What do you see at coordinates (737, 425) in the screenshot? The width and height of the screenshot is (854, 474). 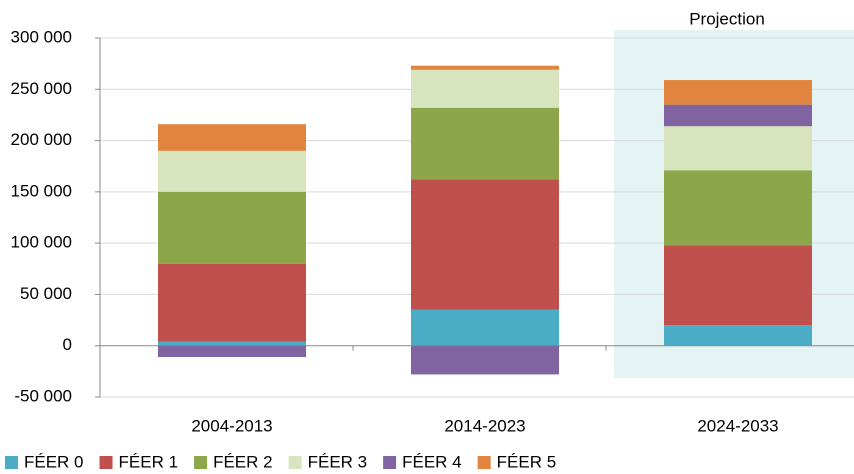 I see `x-tick-label: 2024-2033` at bounding box center [737, 425].